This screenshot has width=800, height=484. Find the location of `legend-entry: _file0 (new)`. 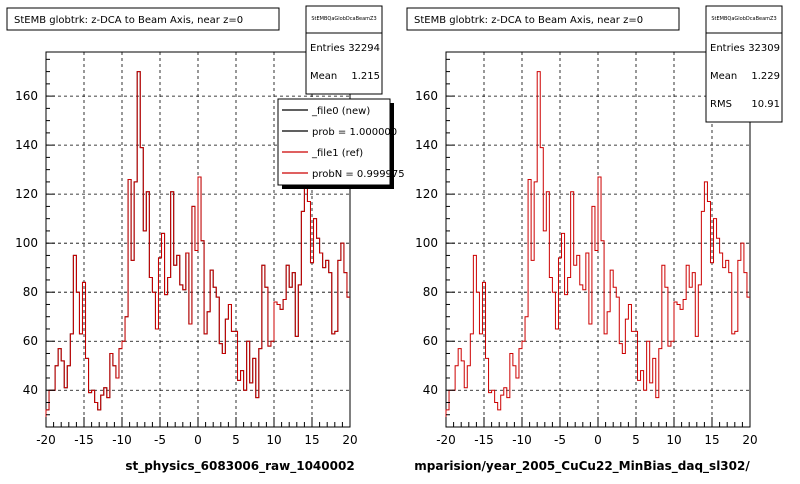

legend-entry: _file0 (new) is located at coordinates (340, 111).